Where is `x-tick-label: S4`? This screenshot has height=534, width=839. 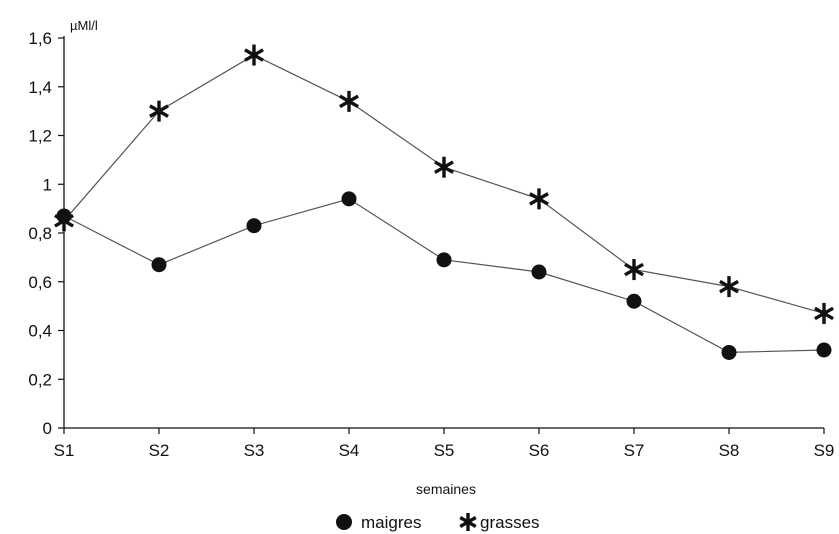
x-tick-label: S4 is located at coordinates (349, 450).